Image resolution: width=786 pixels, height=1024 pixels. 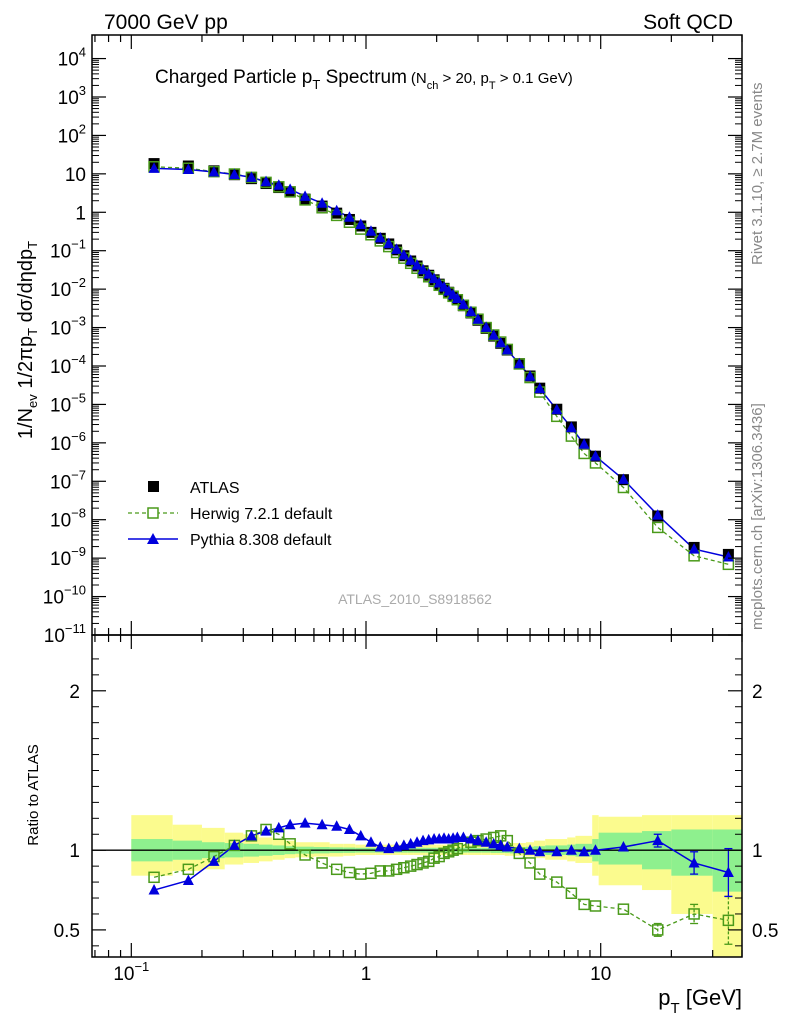 I want to click on cond-tail: > 0.1 GeV), so click(x=534, y=78).